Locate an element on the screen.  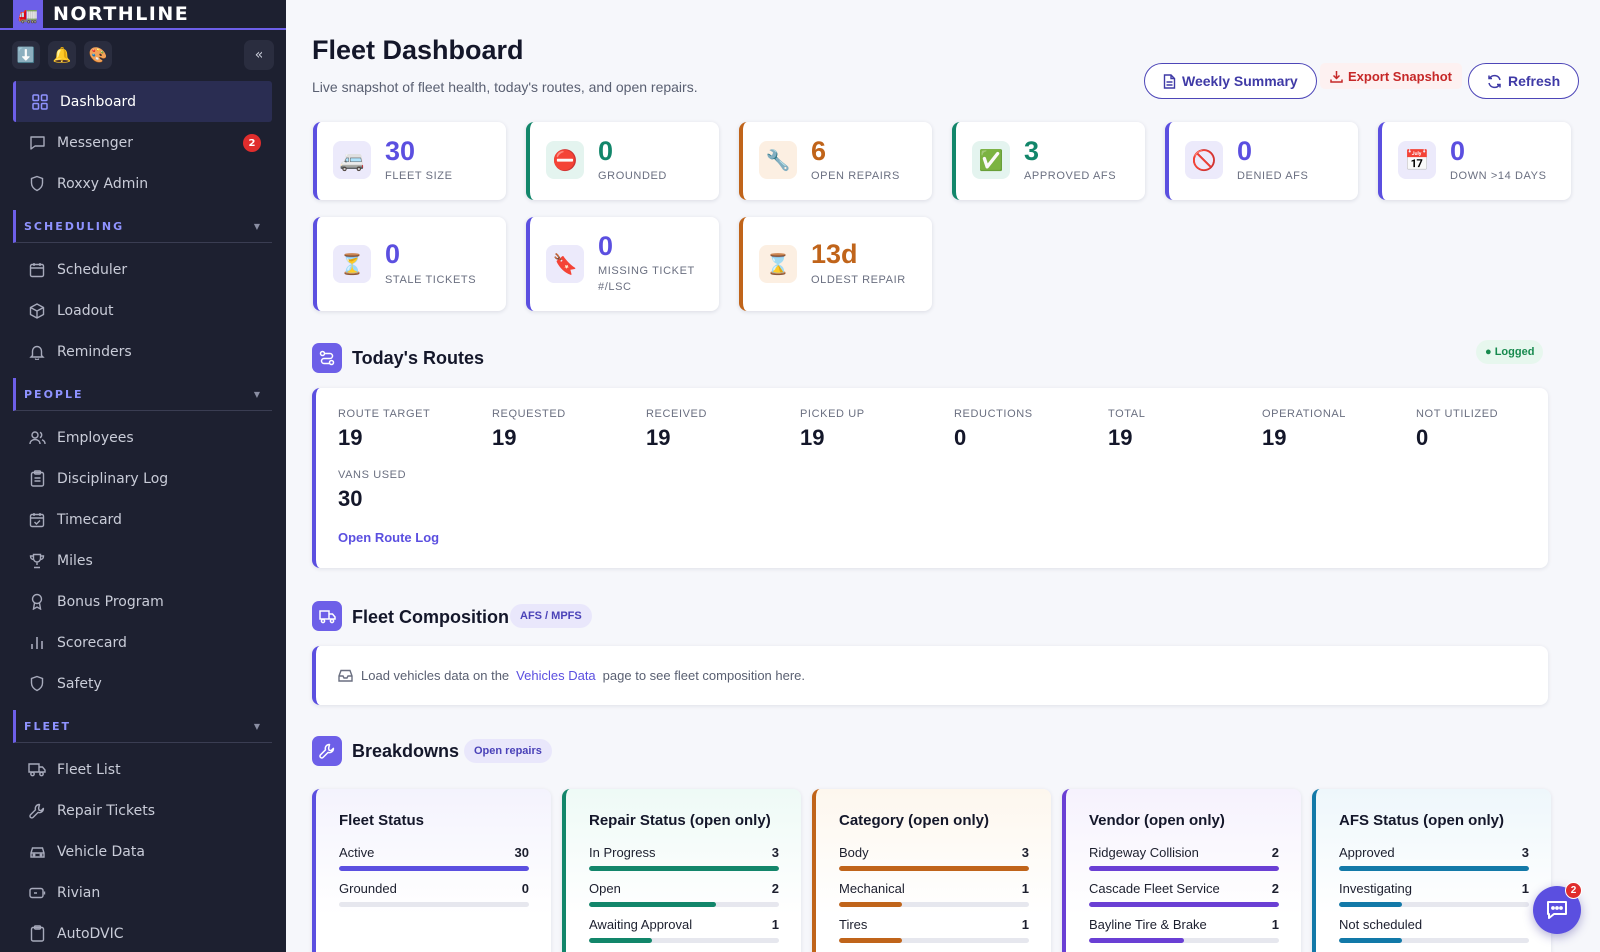
open-route-log-link: Open Route Log is located at coordinates (389, 537).